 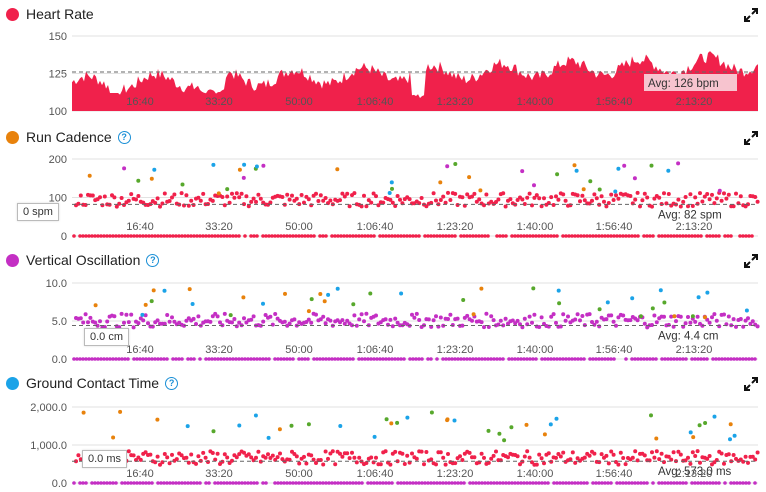 What do you see at coordinates (93, 383) in the screenshot?
I see `ground-contact-time-title: Ground Contact Time` at bounding box center [93, 383].